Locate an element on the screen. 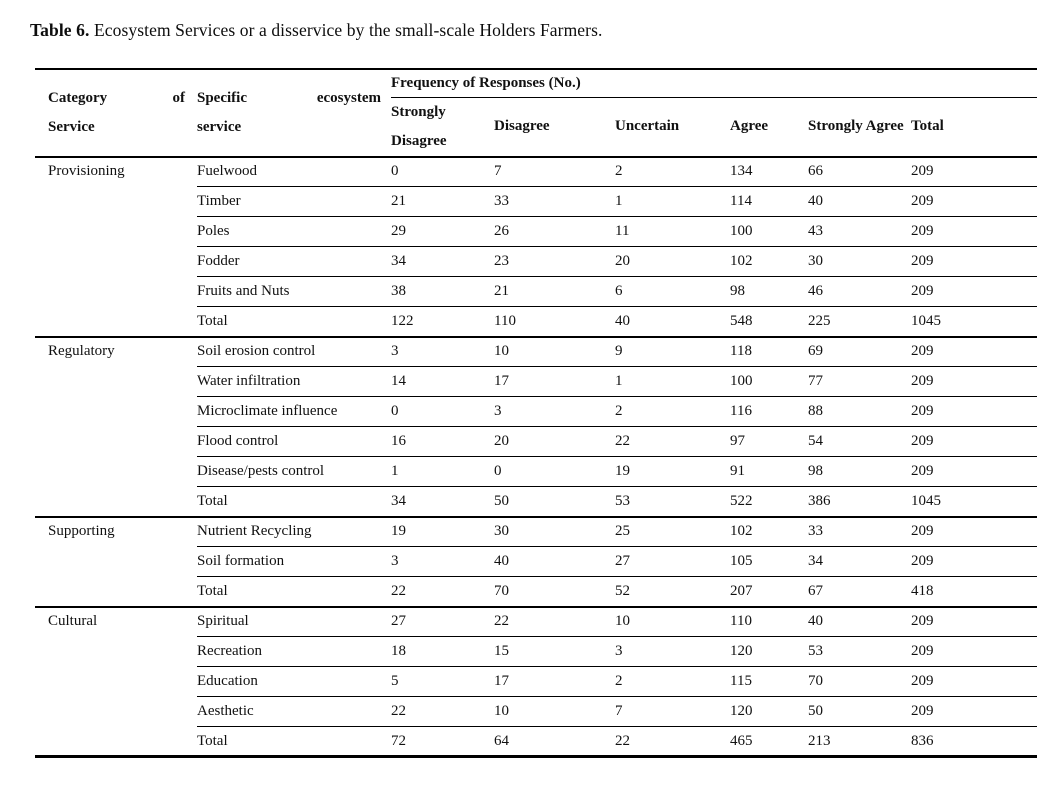 The width and height of the screenshot is (1052, 792). service-row: Soil formation 3 40 27 105 34 209 is located at coordinates (536, 561).